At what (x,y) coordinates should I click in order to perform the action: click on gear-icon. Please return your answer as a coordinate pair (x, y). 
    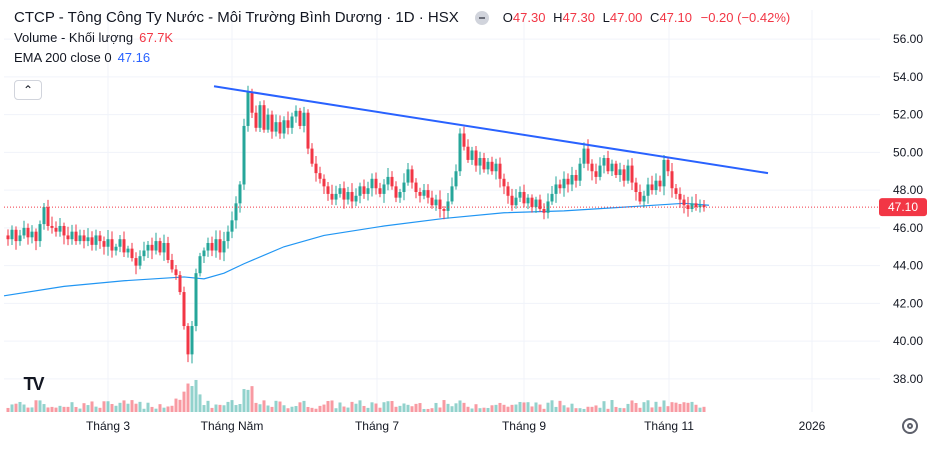
    Looking at the image, I should click on (910, 426).